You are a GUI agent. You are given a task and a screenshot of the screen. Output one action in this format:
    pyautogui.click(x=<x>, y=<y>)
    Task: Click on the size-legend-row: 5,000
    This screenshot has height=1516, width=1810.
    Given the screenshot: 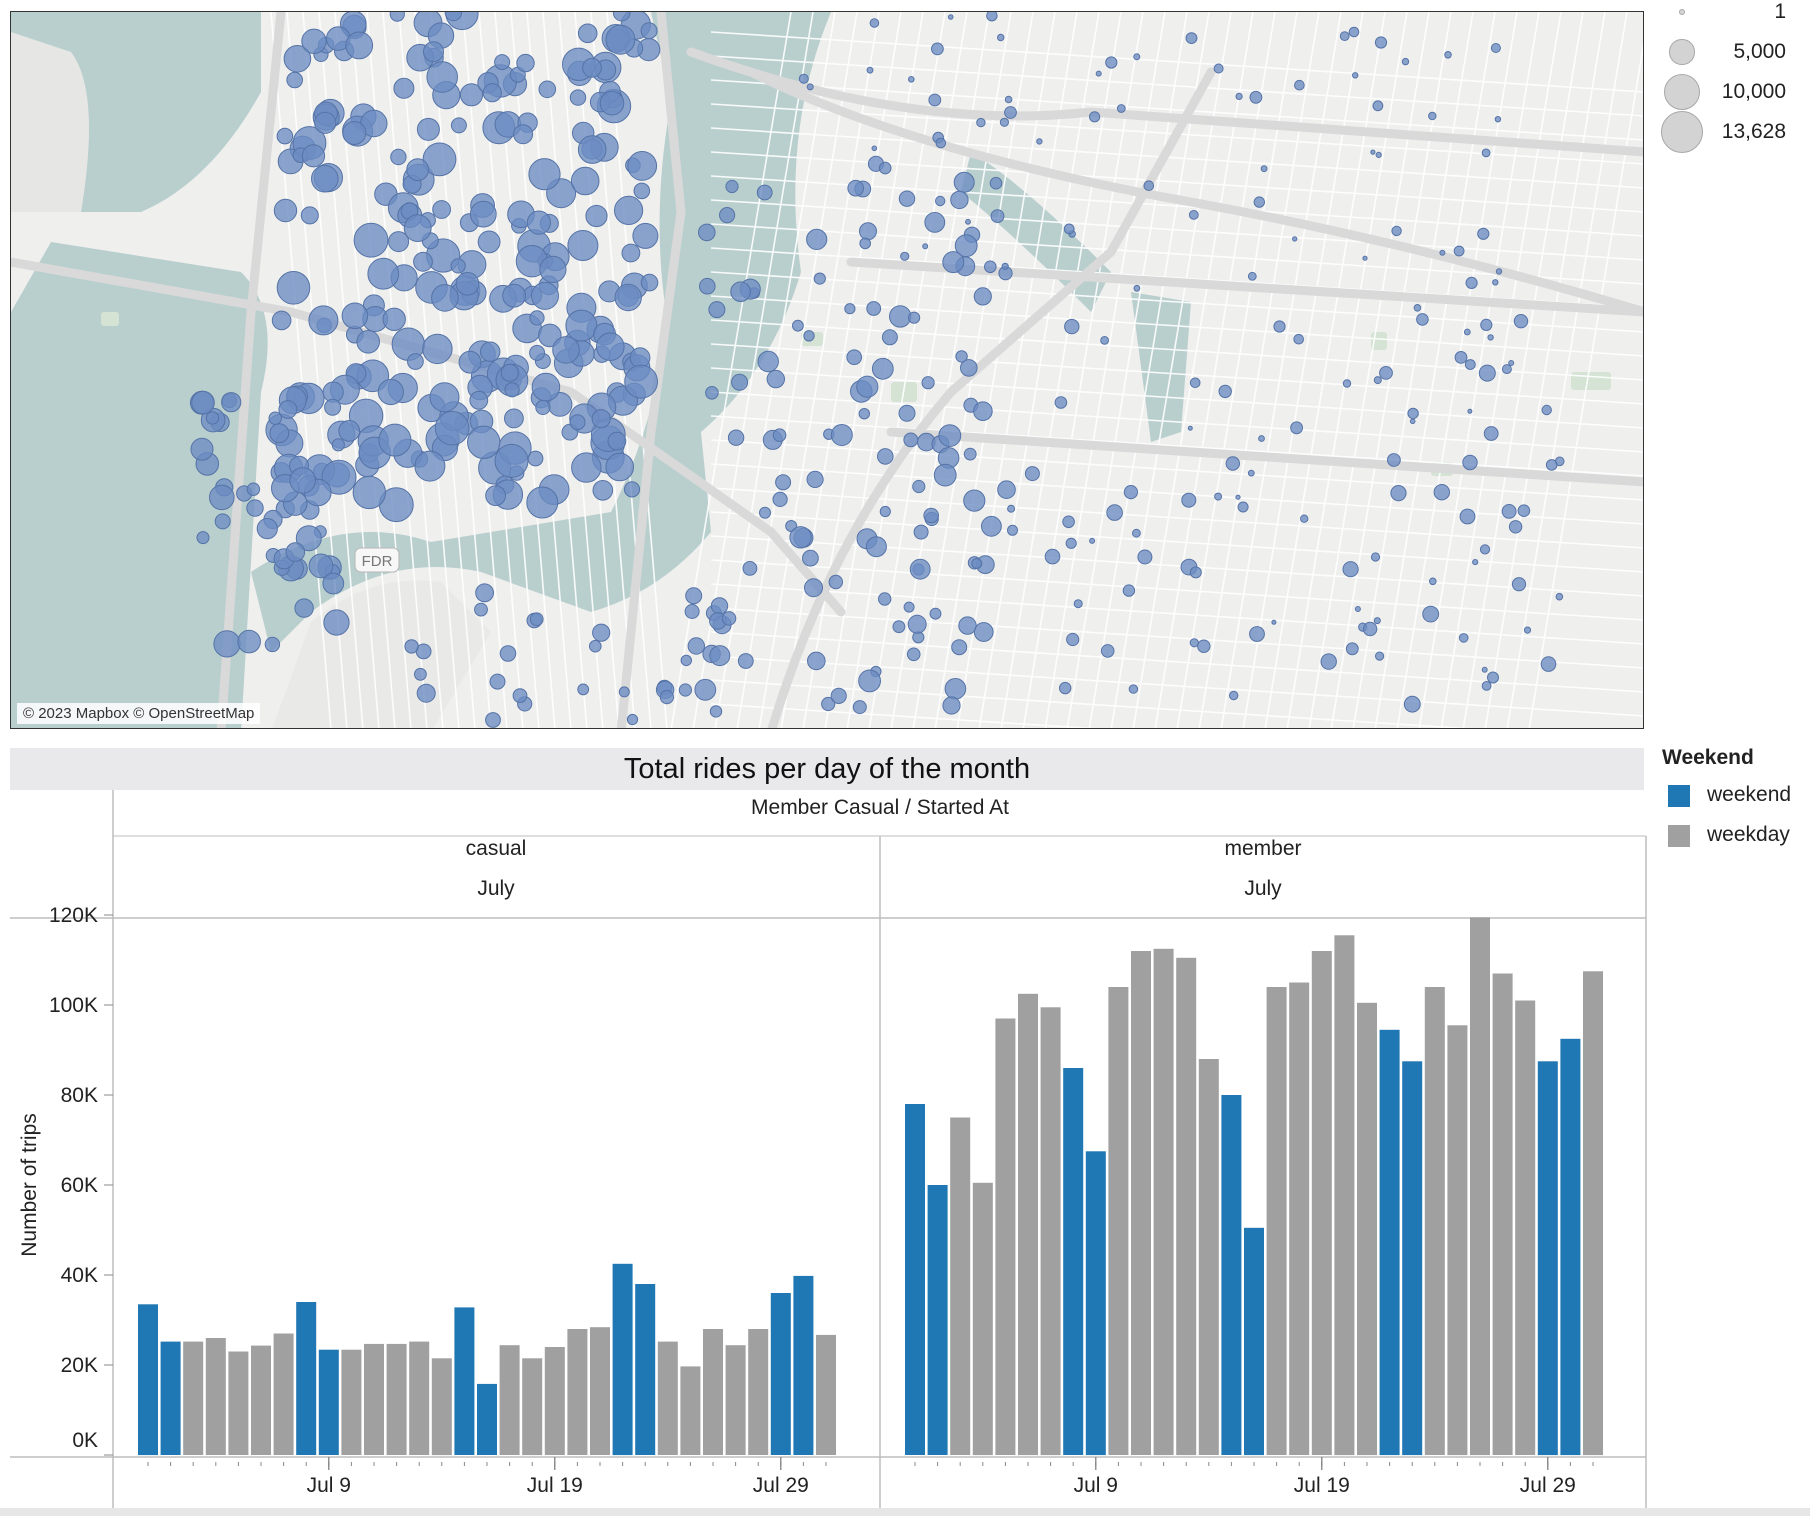 What is the action you would take?
    pyautogui.click(x=1735, y=52)
    